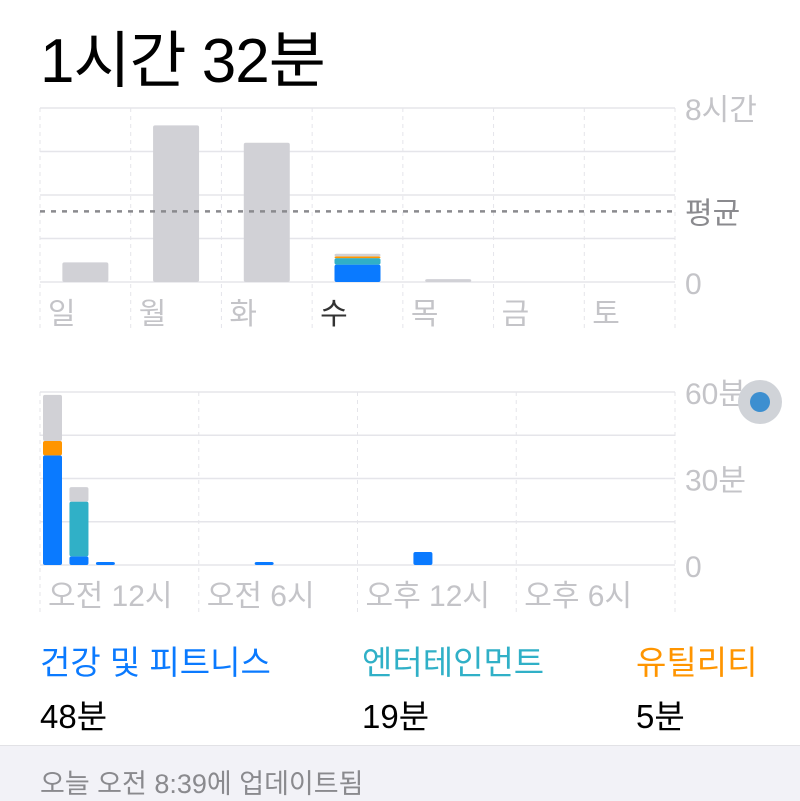 Image resolution: width=800 pixels, height=801 pixels. What do you see at coordinates (425, 314) in the screenshot?
I see `day-label: 목` at bounding box center [425, 314].